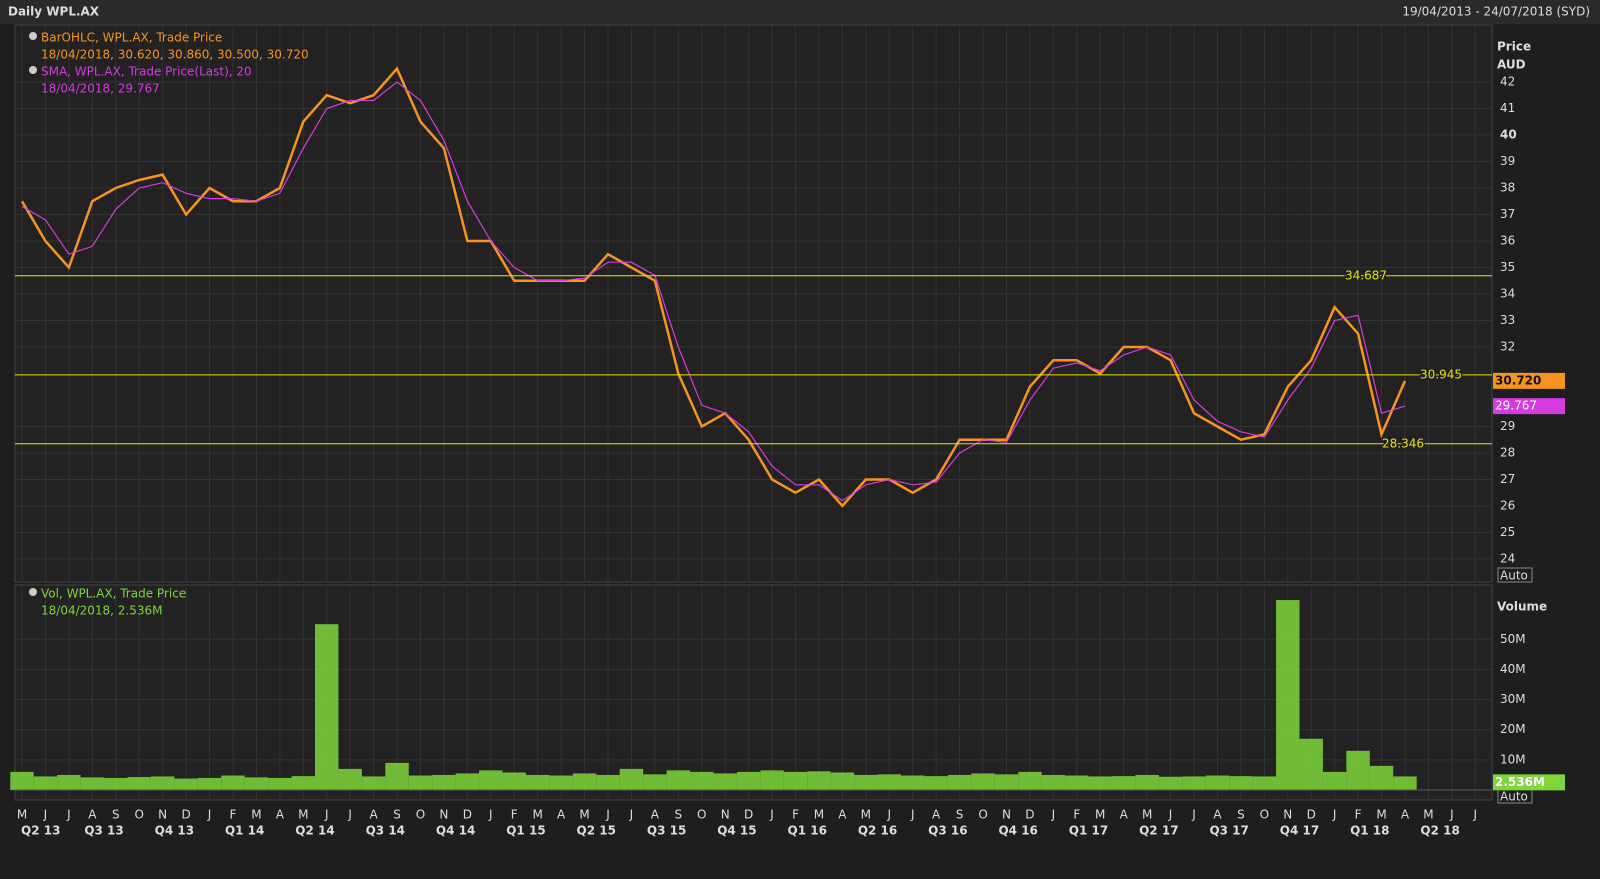 The height and width of the screenshot is (879, 1600). What do you see at coordinates (1507, 161) in the screenshot?
I see `y-tick-label: 39` at bounding box center [1507, 161].